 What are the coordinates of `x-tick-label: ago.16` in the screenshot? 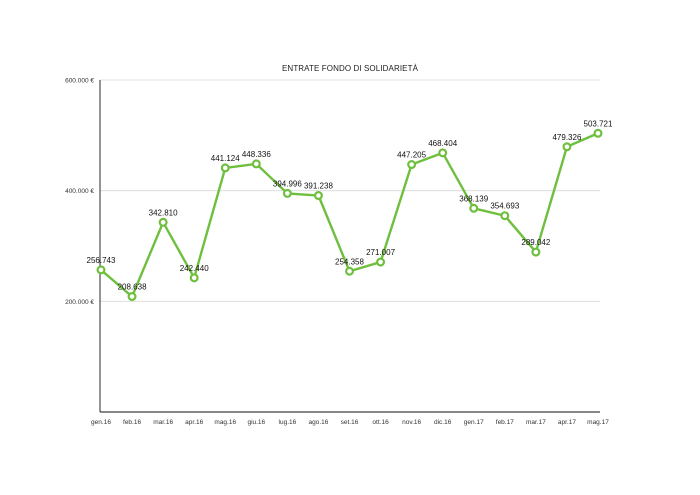 It's located at (318, 422).